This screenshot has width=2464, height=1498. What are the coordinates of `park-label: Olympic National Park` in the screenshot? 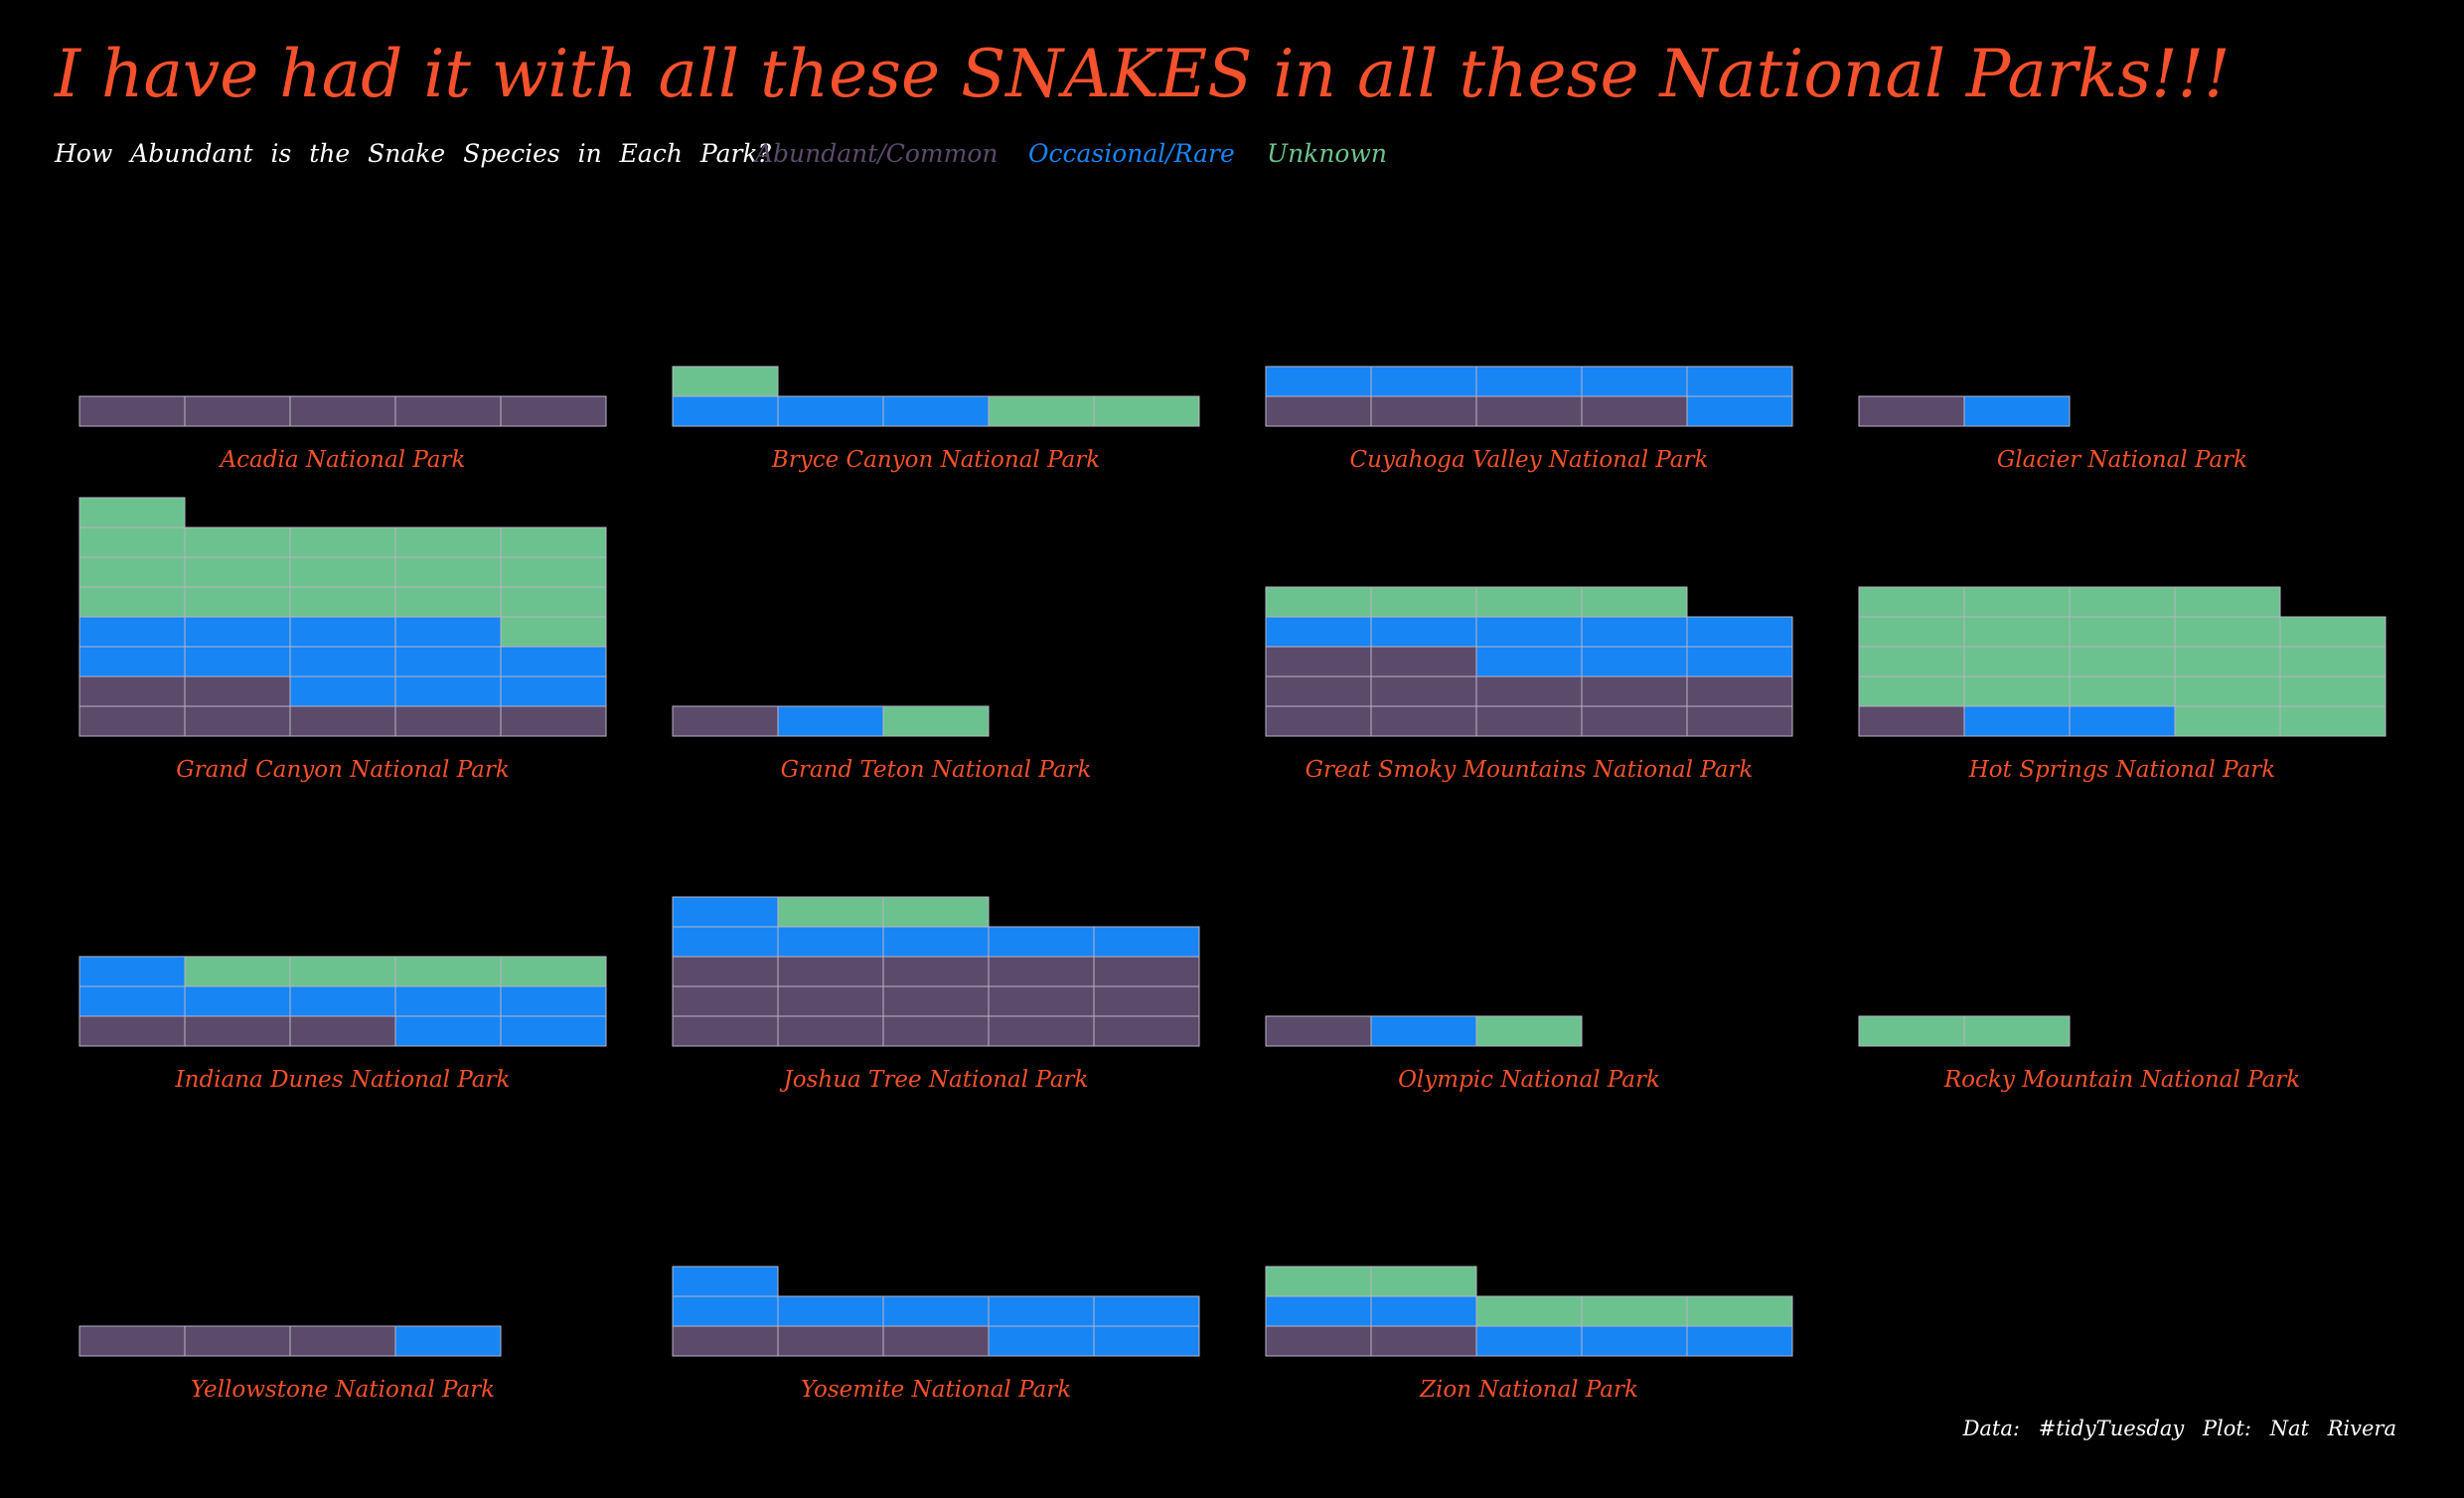 It's located at (1529, 1080).